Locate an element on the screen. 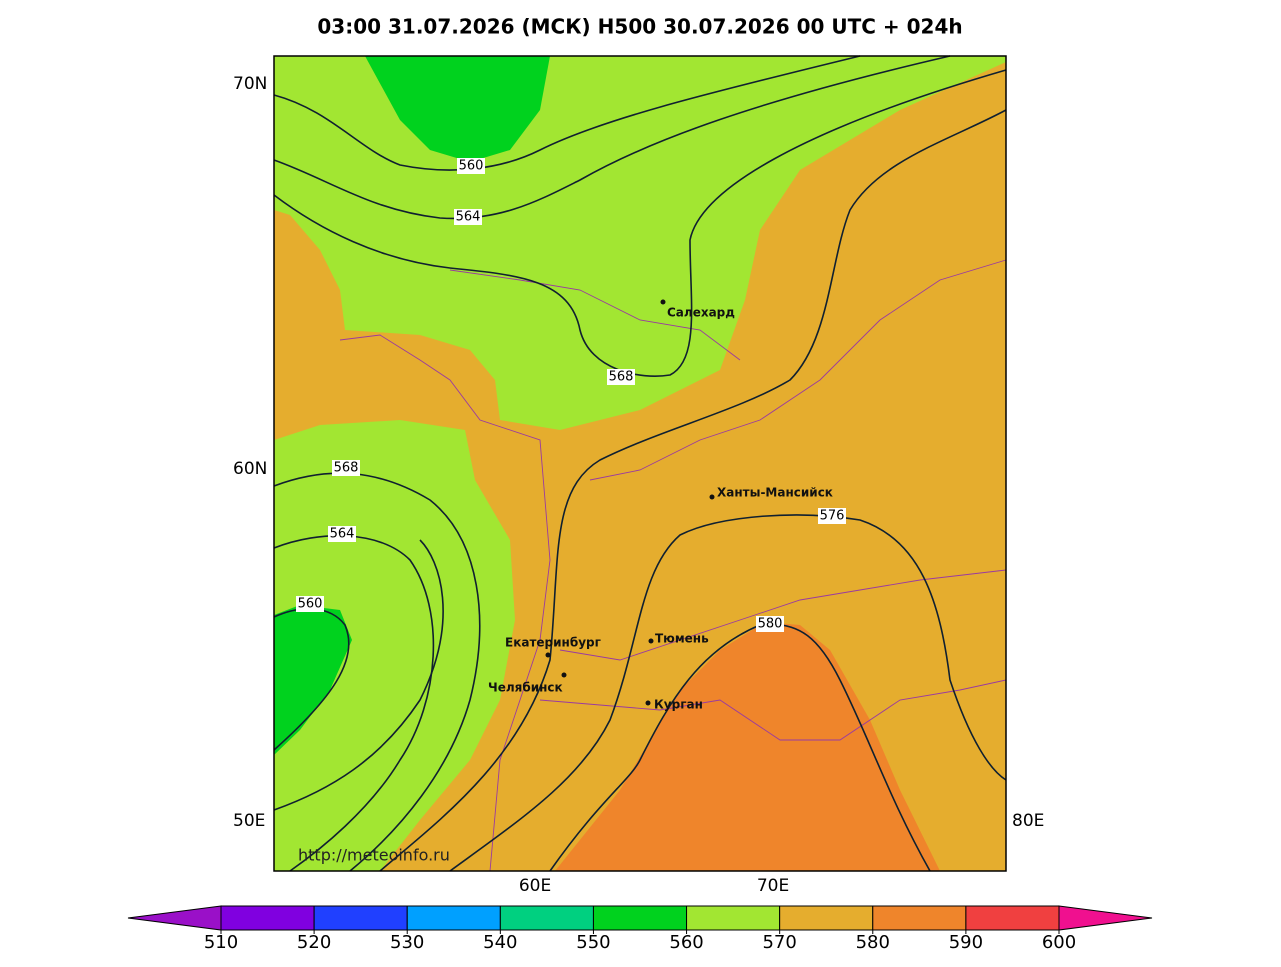 The width and height of the screenshot is (1281, 967). colorbar-tick-label: 540 is located at coordinates (500, 942).